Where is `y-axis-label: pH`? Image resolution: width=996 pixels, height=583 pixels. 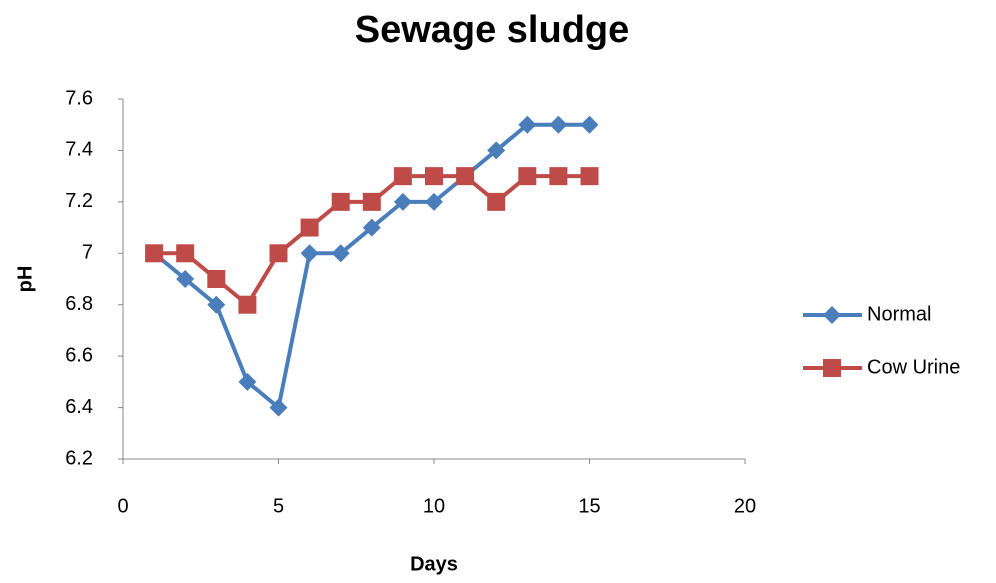
y-axis-label: pH is located at coordinates (25, 279).